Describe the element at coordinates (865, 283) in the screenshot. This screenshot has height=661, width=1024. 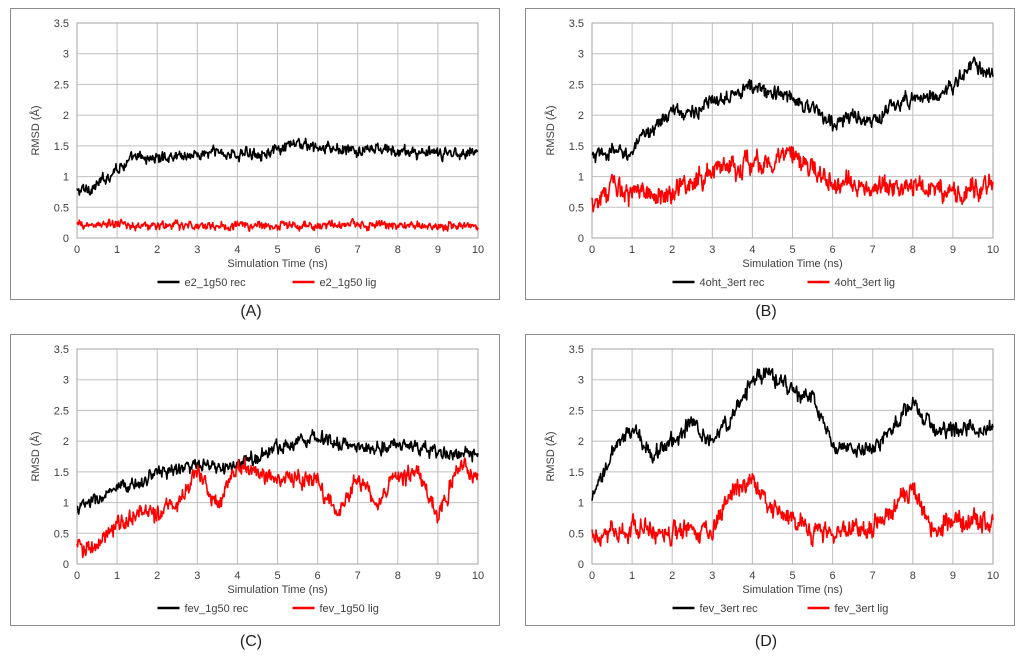
I see `legend-label: 4oht_3ert lig` at that location.